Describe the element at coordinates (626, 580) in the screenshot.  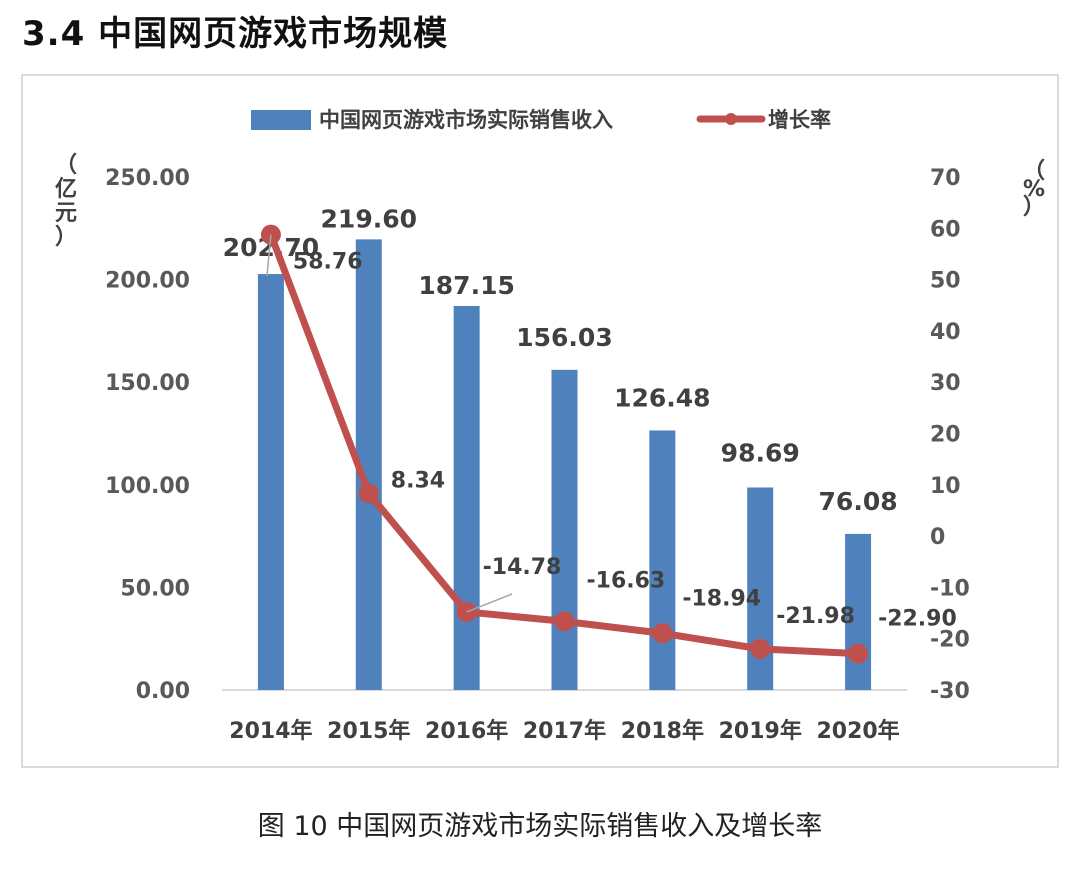
I see `growth-value-label: -16.63` at that location.